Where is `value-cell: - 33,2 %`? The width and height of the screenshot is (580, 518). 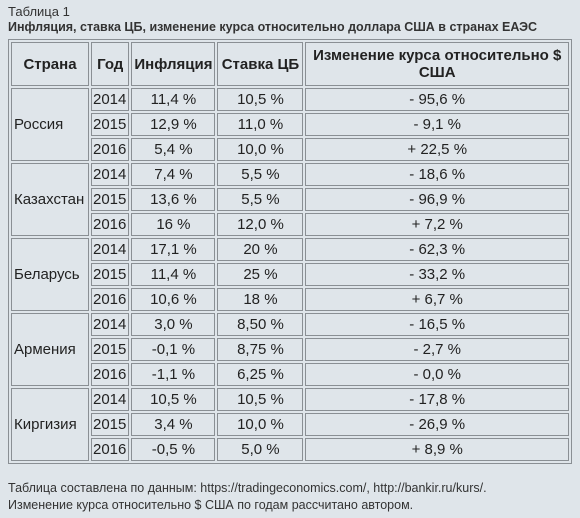 value-cell: - 33,2 % is located at coordinates (437, 274).